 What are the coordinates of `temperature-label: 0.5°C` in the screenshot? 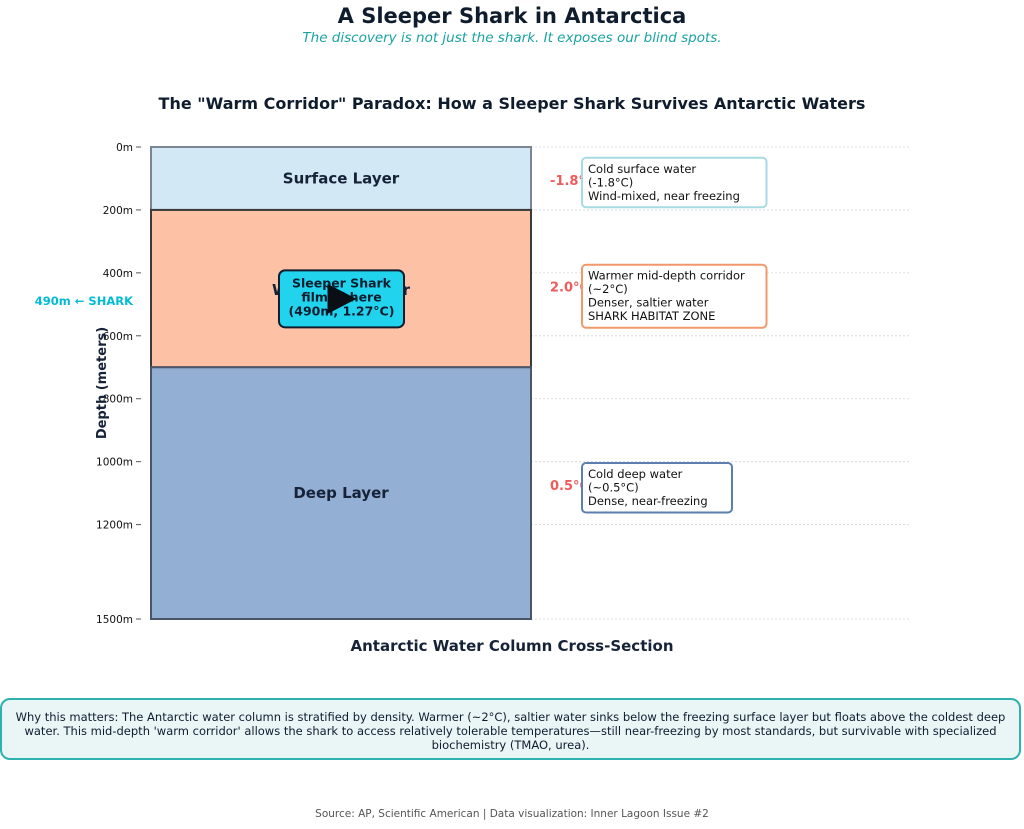 It's located at (569, 486).